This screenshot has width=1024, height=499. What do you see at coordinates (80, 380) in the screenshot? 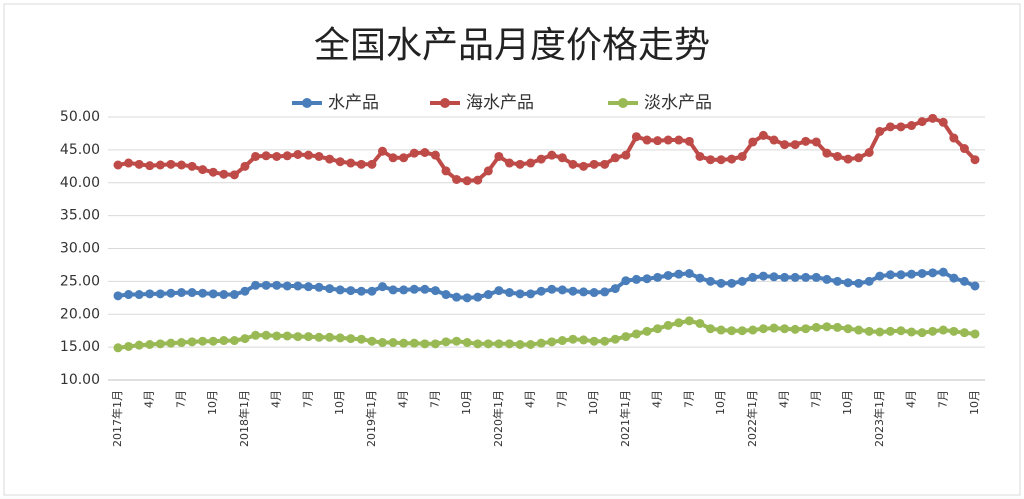
I see `y-tick-label: 10.00` at bounding box center [80, 380].